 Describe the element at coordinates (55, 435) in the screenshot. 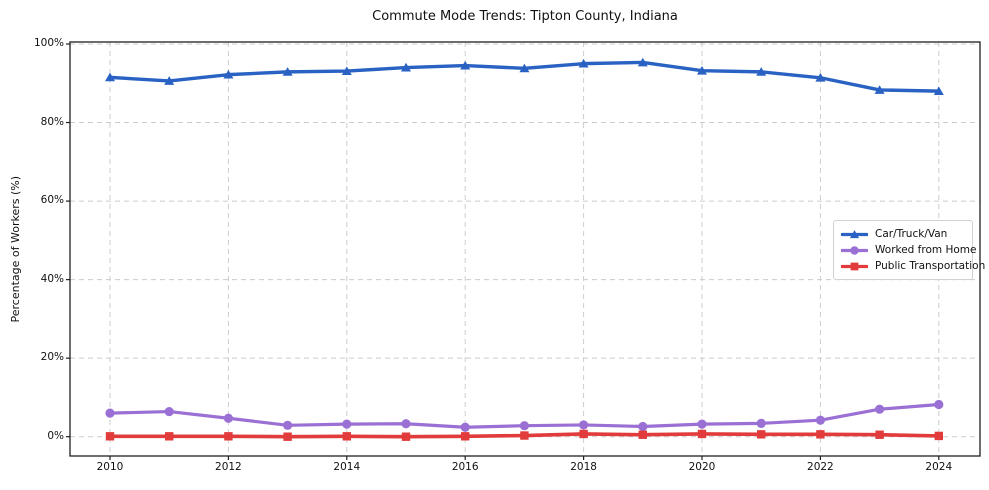

I see `y-tick-label: 0%` at that location.